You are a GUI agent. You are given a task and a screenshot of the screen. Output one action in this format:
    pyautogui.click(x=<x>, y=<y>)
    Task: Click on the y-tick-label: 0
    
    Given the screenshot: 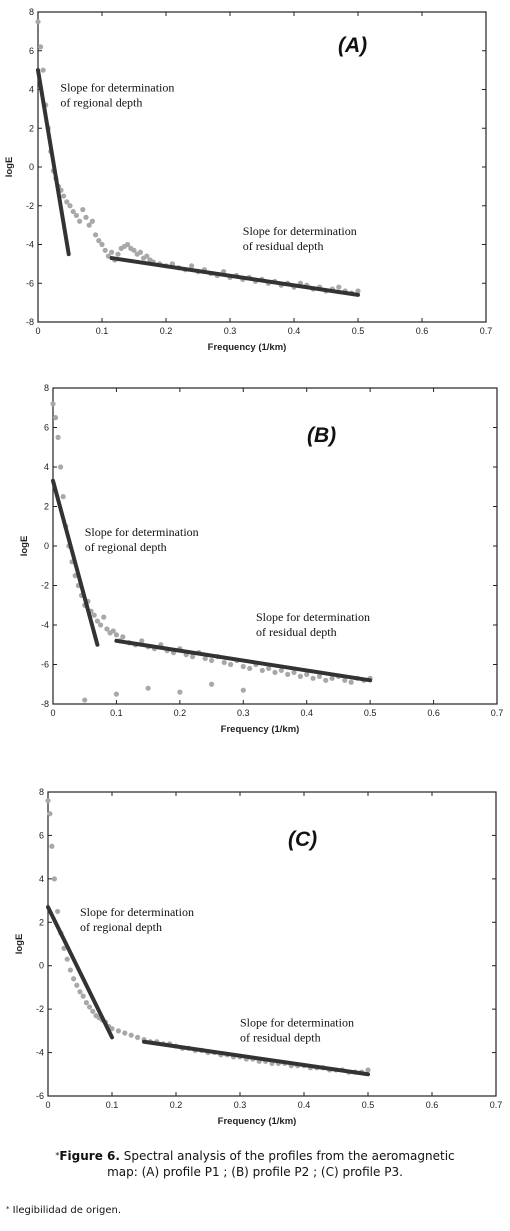 What is the action you would take?
    pyautogui.click(x=41, y=966)
    